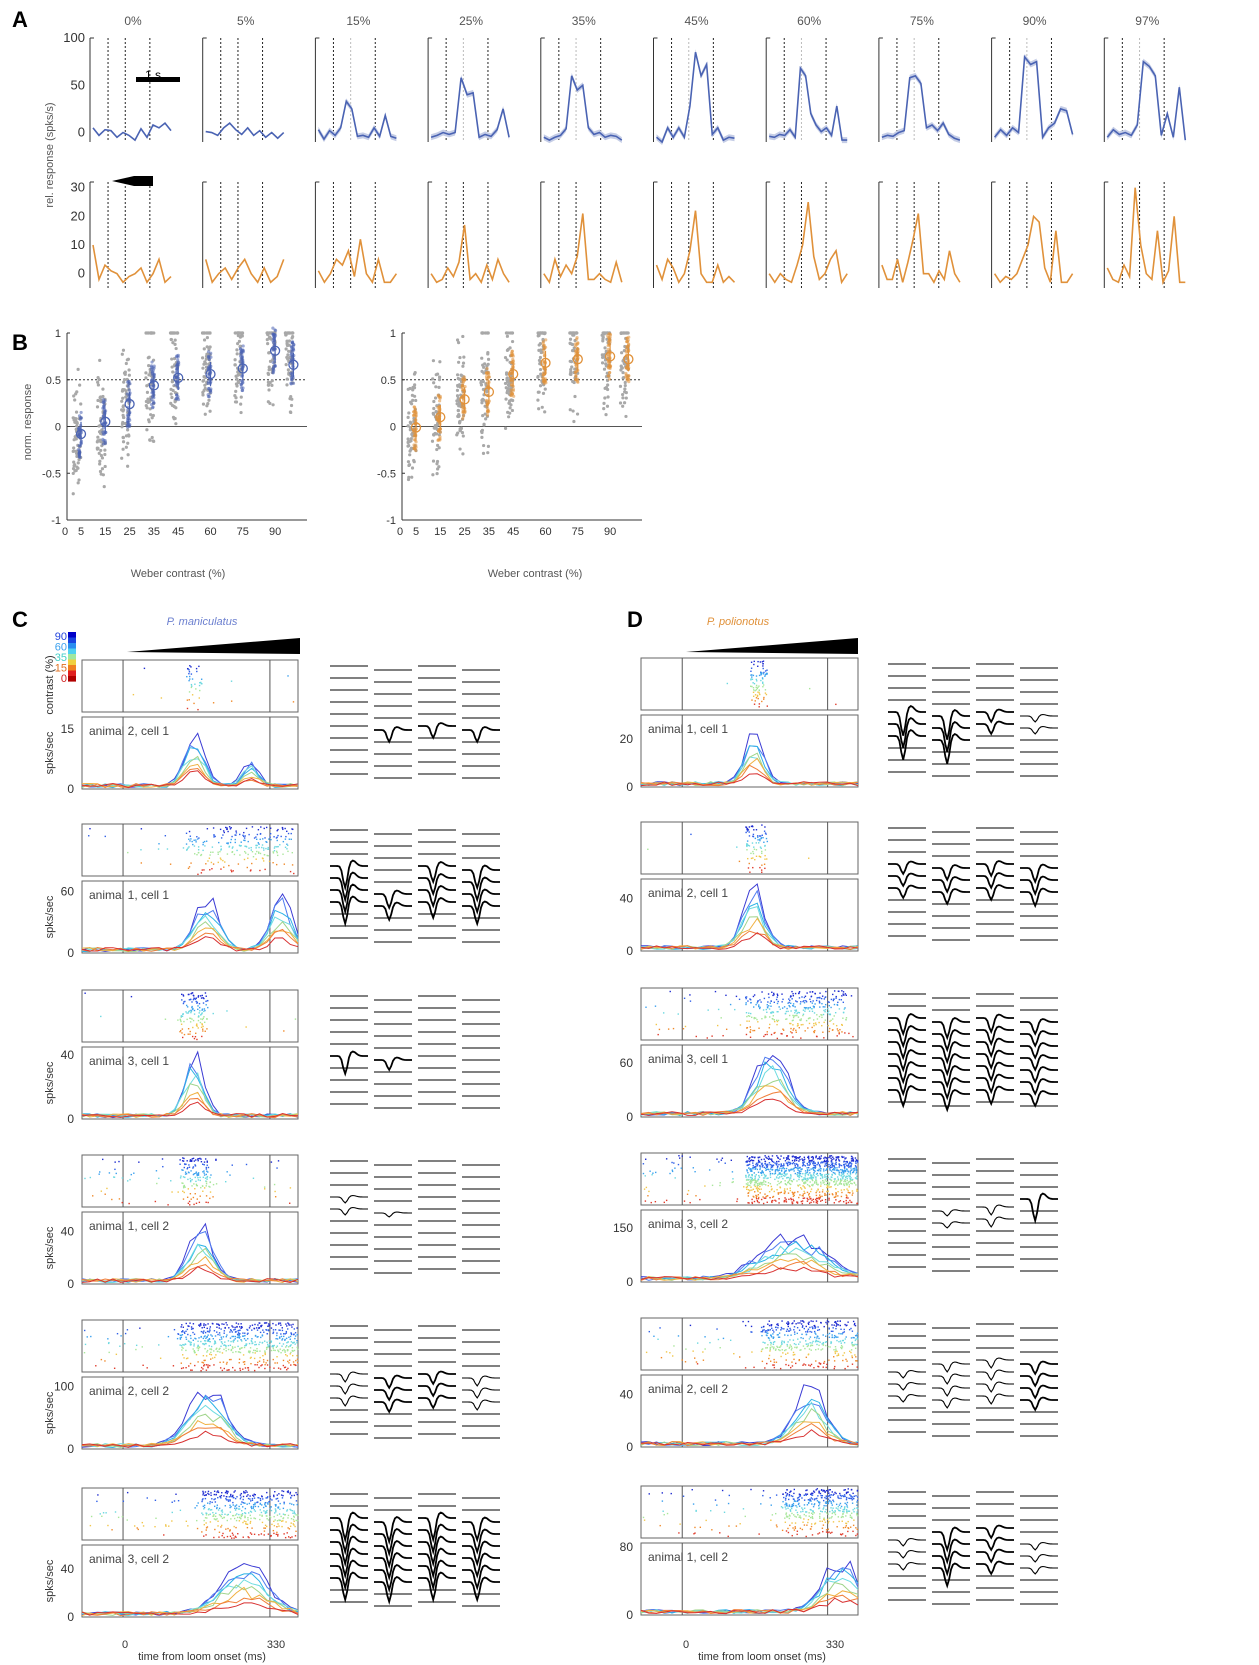 The width and height of the screenshot is (1259, 1665). I want to click on response-trace-bottom-97pct, so click(1146, 236).